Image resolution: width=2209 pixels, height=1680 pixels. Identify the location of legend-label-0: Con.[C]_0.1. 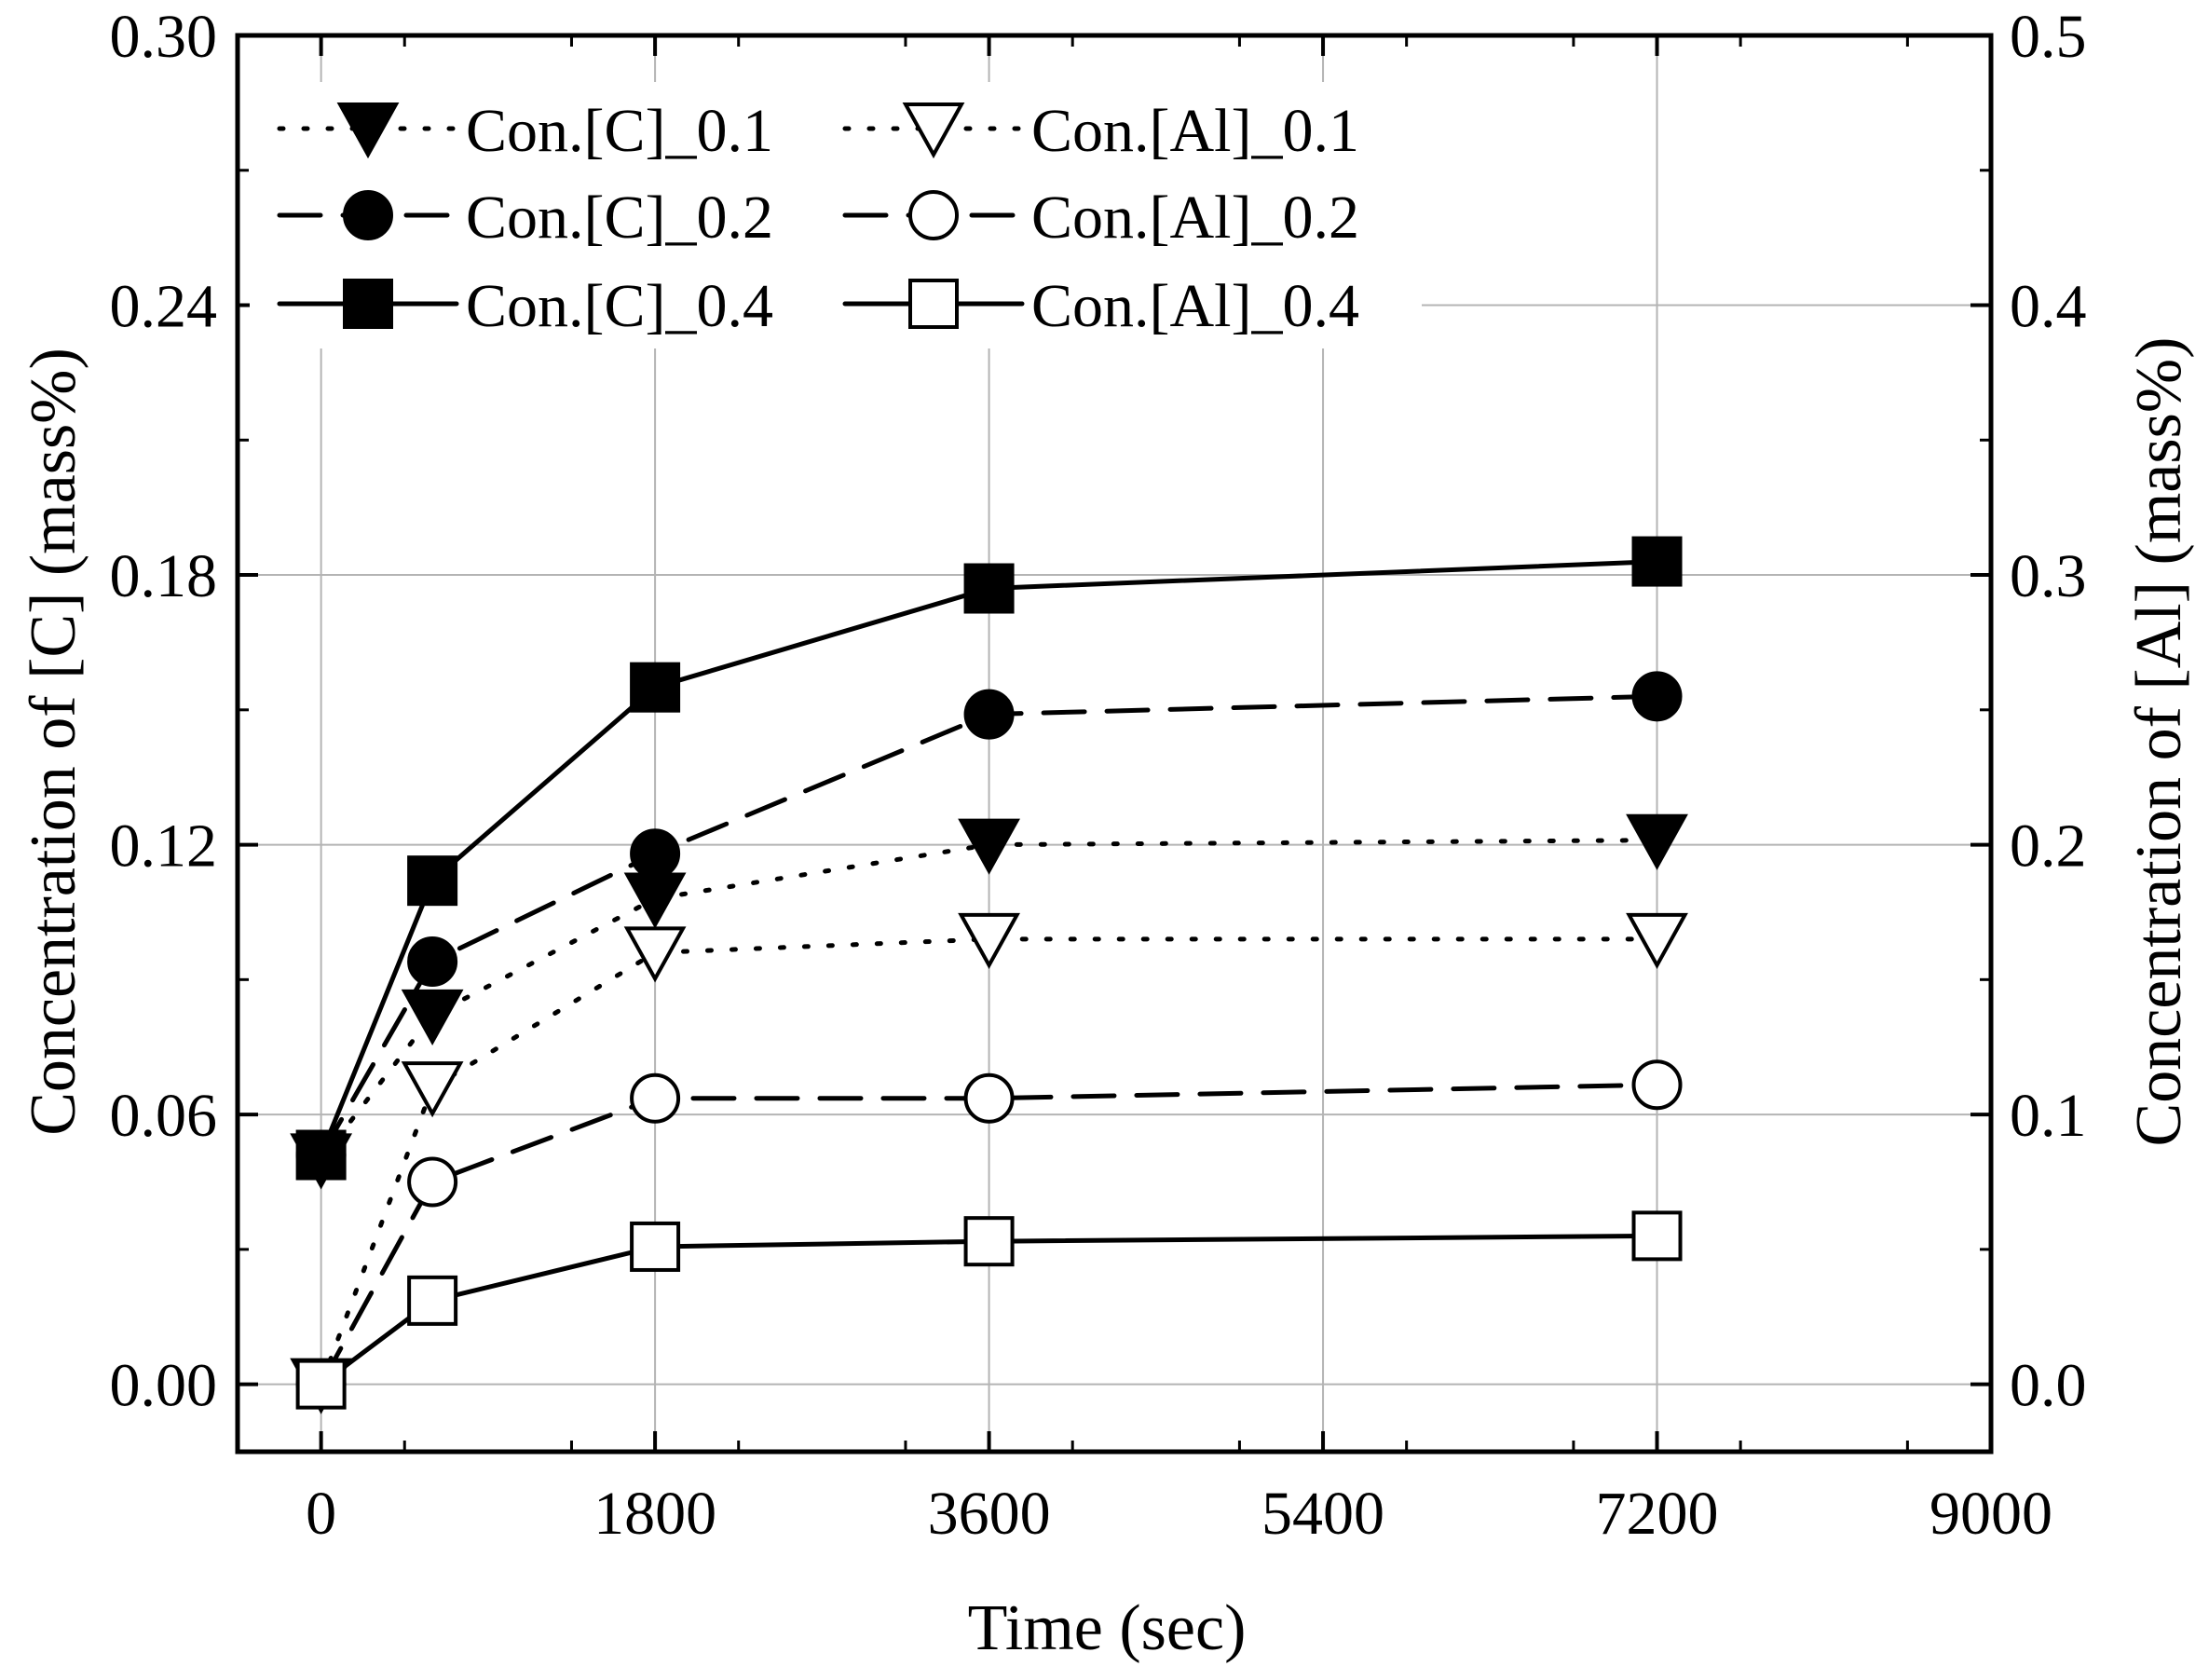
(619, 131).